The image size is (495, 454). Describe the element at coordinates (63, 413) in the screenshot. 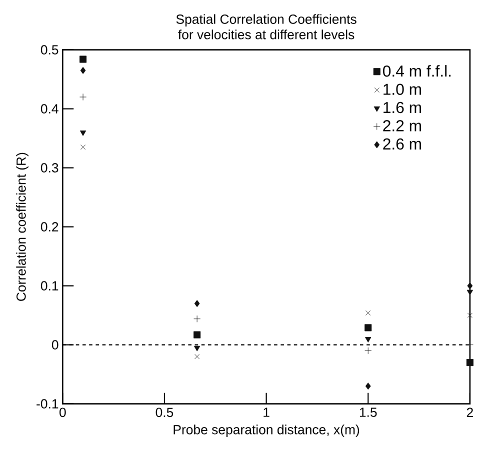

I see `x-tick-label: 0` at that location.